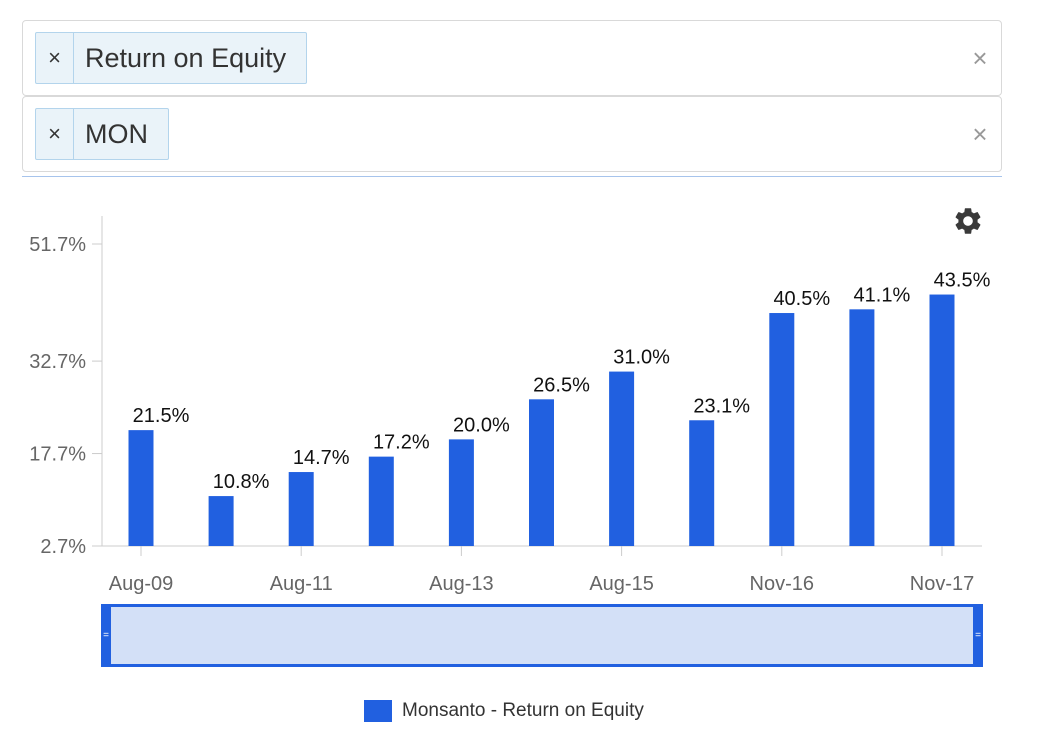 The image size is (1044, 756). I want to click on filter-divider, so click(512, 176).